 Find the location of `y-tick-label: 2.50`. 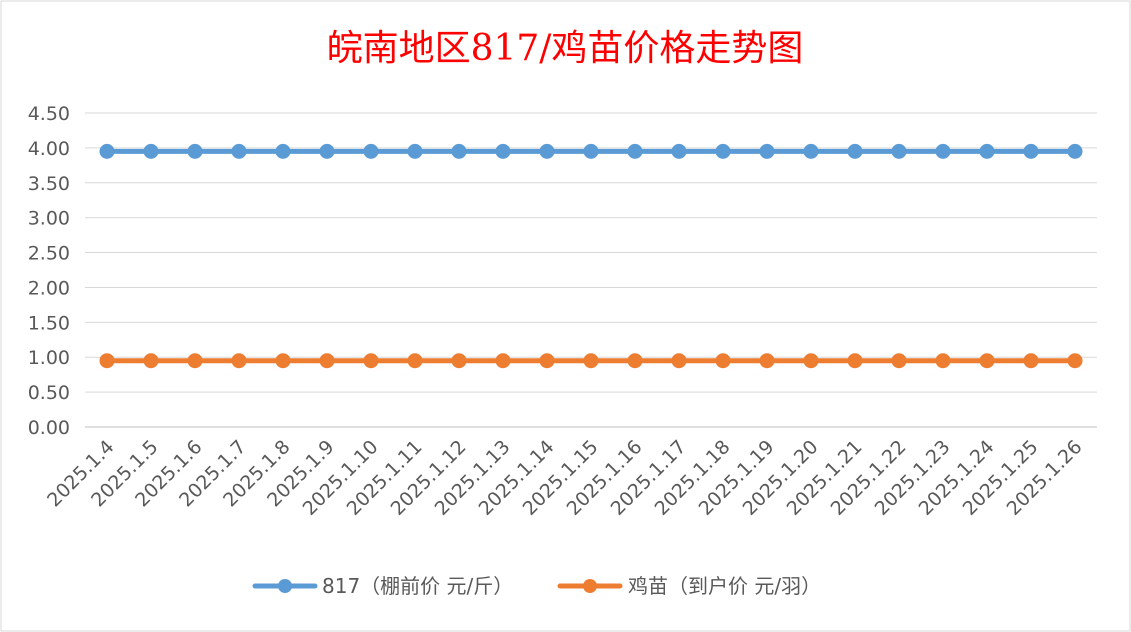

y-tick-label: 2.50 is located at coordinates (49, 254).